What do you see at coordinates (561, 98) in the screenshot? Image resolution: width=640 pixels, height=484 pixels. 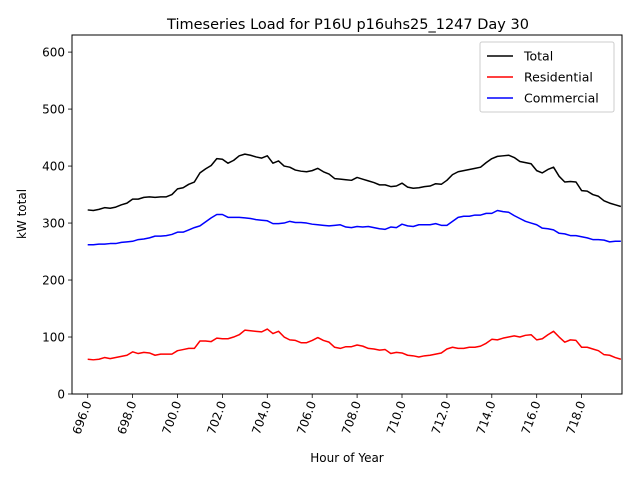 I see `legend-label-commercial: Commercial` at bounding box center [561, 98].